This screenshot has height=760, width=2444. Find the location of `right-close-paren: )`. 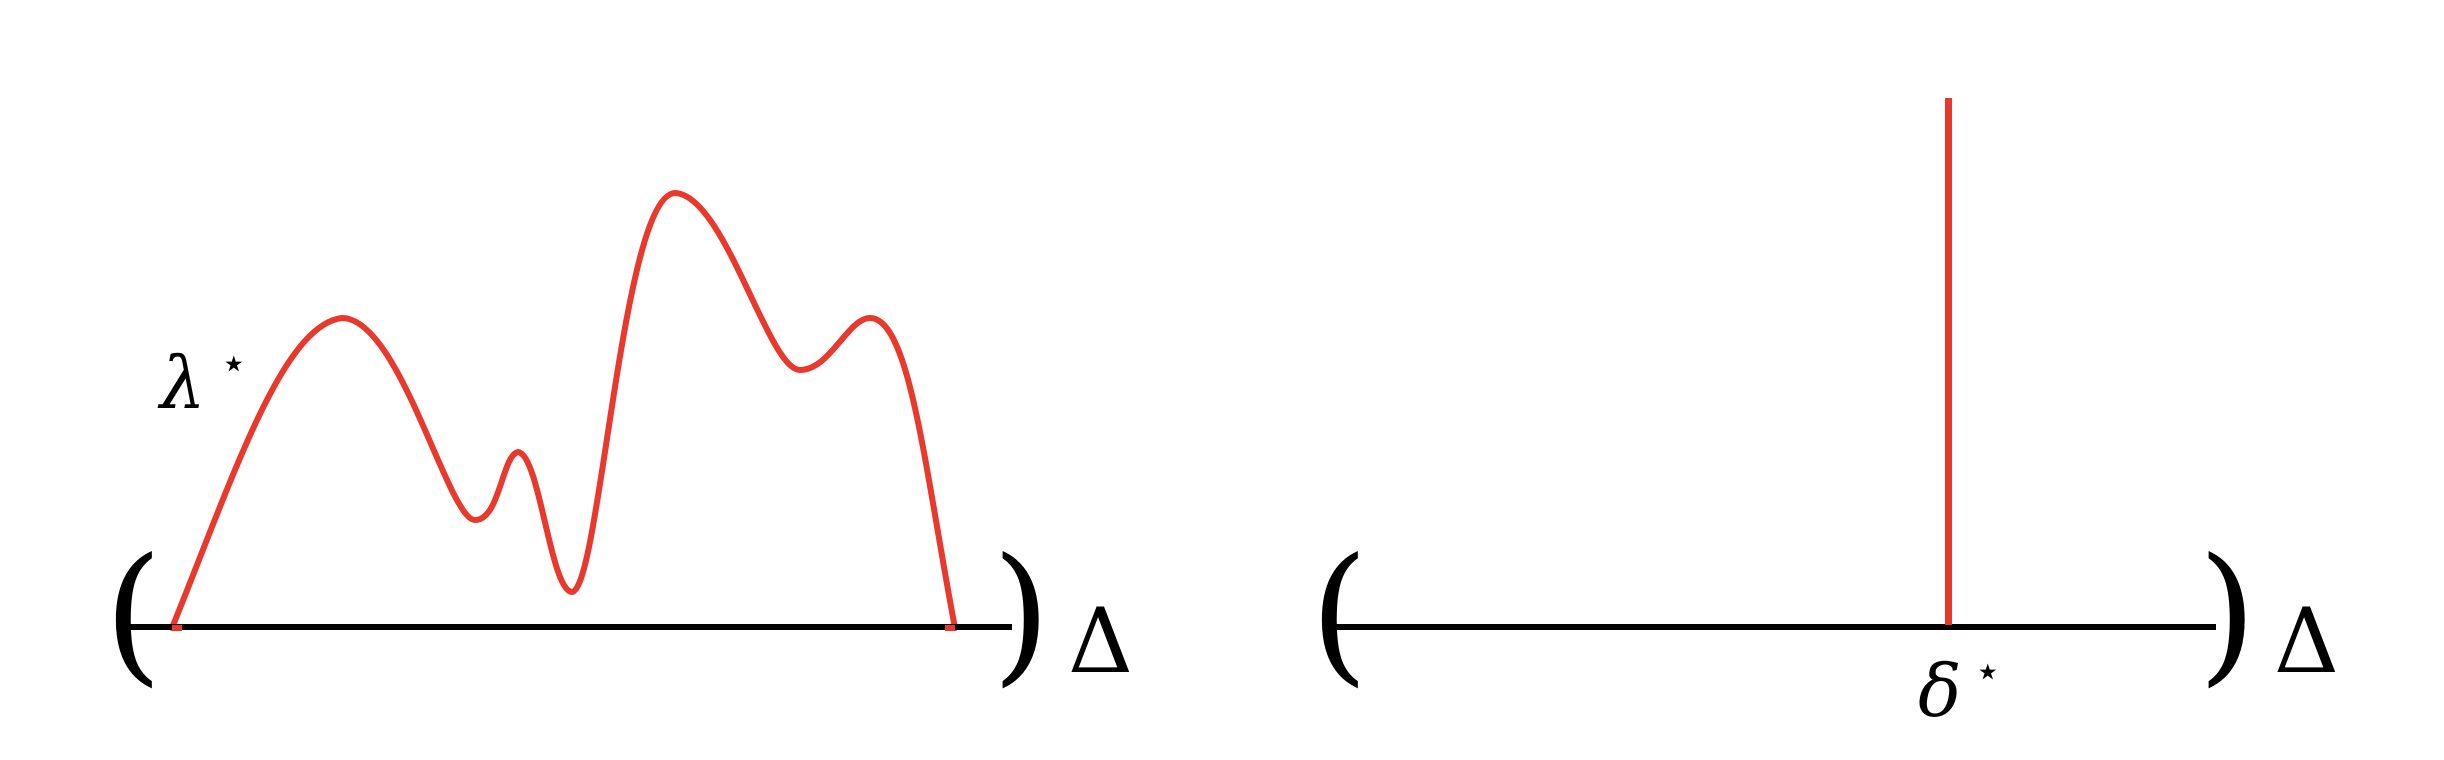

right-close-paren: ) is located at coordinates (2227, 614).